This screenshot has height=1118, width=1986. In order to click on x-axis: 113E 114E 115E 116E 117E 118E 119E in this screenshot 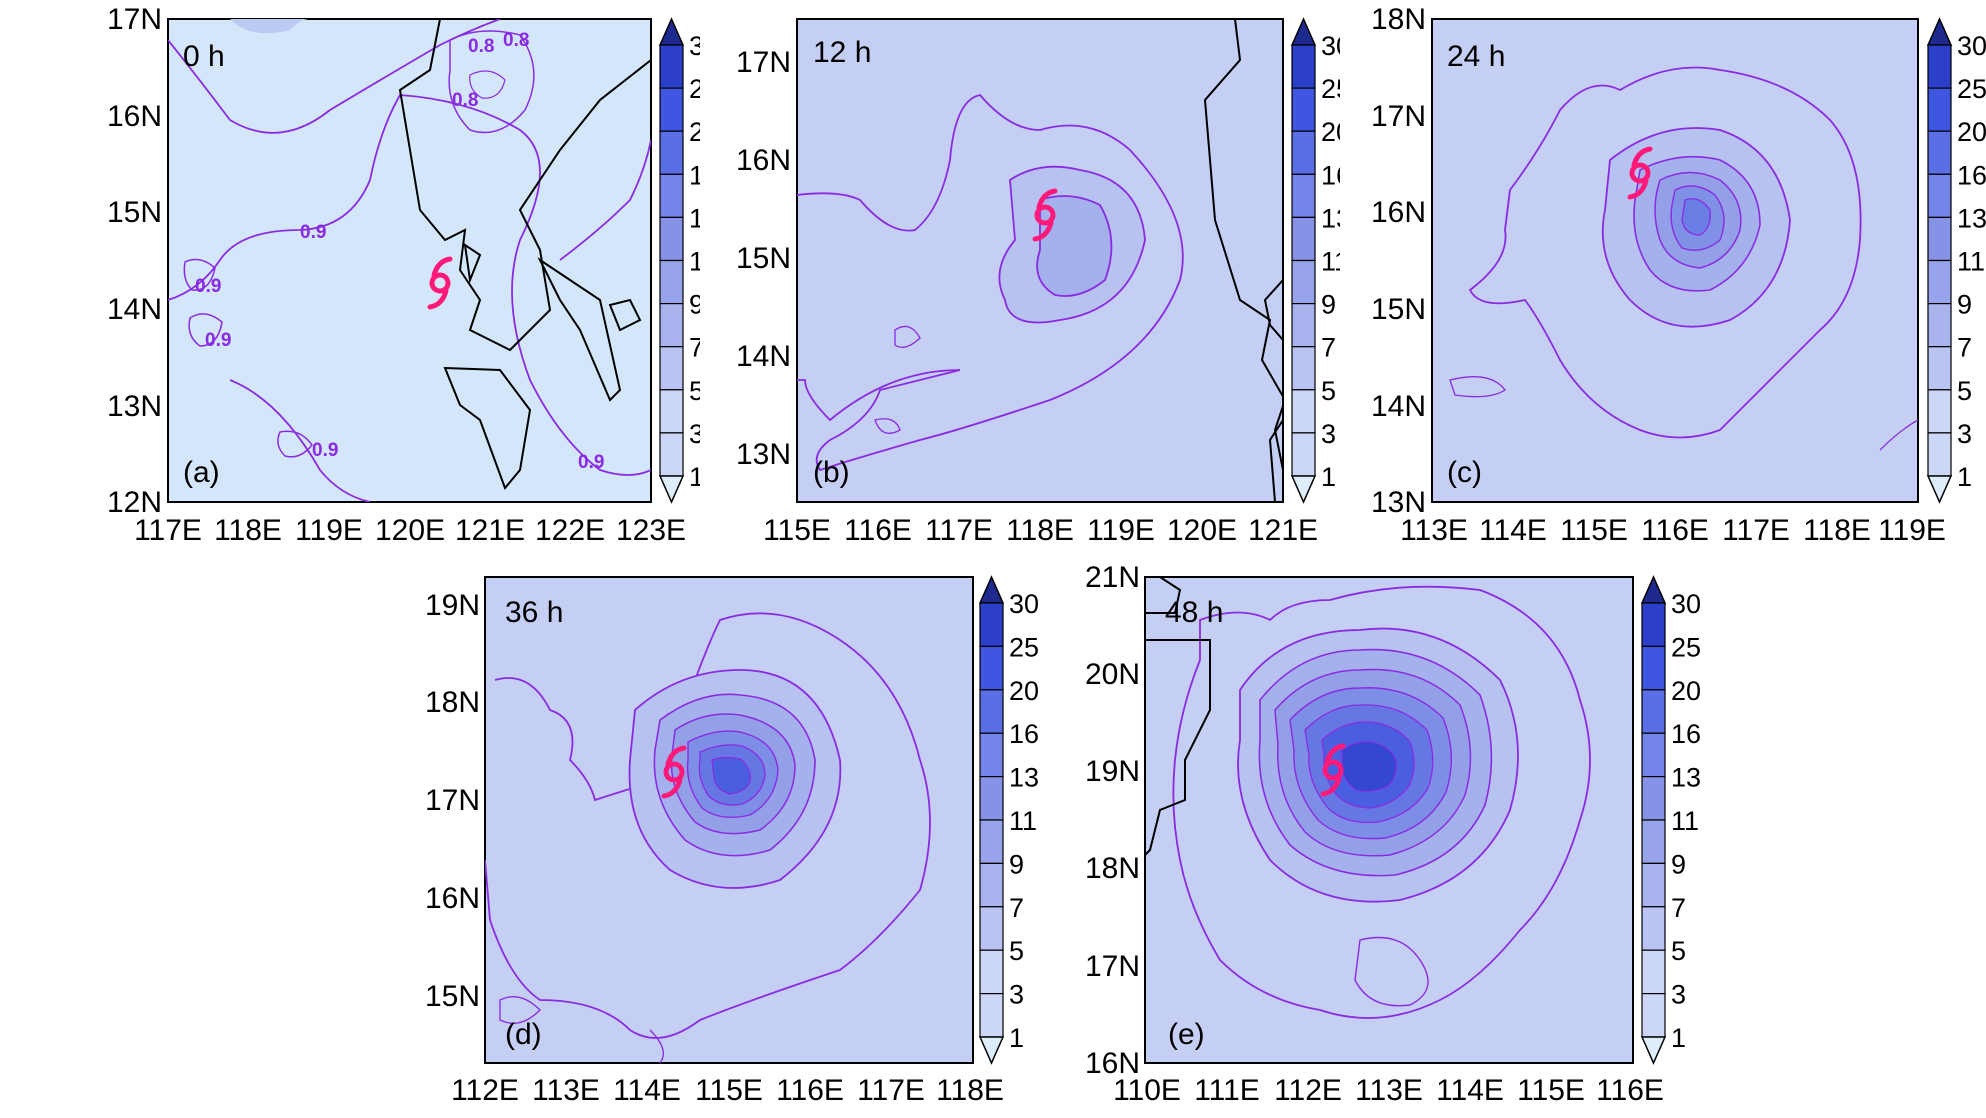, I will do `click(1673, 530)`.